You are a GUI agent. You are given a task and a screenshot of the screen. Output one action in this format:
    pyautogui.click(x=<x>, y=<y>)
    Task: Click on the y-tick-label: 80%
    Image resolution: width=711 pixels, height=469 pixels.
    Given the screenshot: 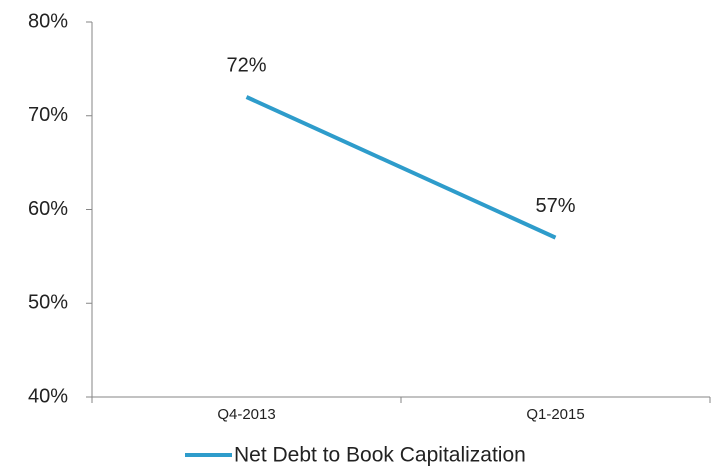 What is the action you would take?
    pyautogui.click(x=48, y=21)
    